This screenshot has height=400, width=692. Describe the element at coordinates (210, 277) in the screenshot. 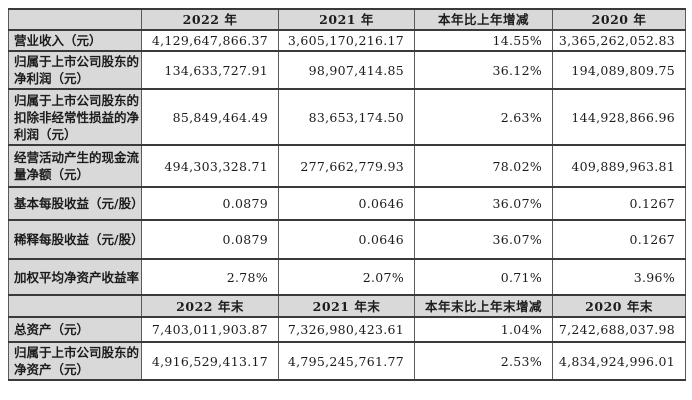

I see `cell-2022: 2.78%` at that location.